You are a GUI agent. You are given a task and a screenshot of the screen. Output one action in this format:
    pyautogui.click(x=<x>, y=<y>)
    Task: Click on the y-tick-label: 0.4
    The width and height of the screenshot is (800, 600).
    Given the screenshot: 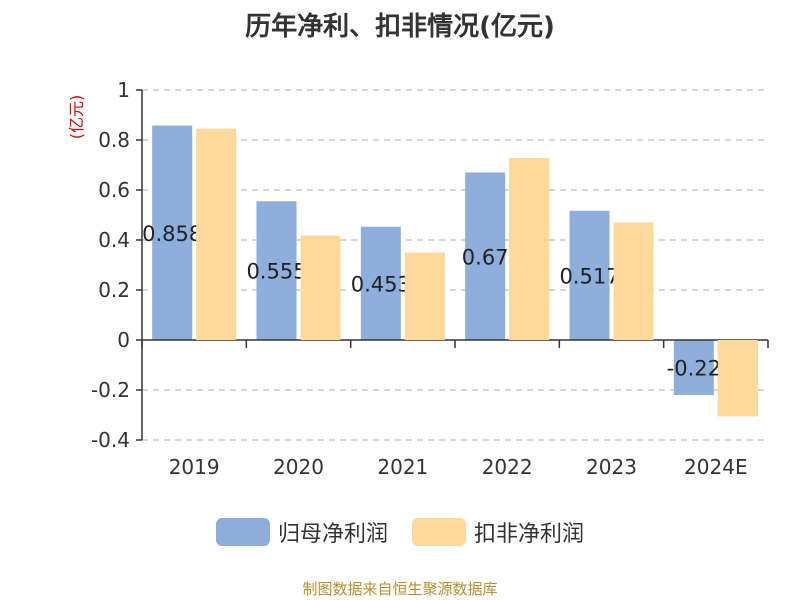 What is the action you would take?
    pyautogui.click(x=114, y=240)
    